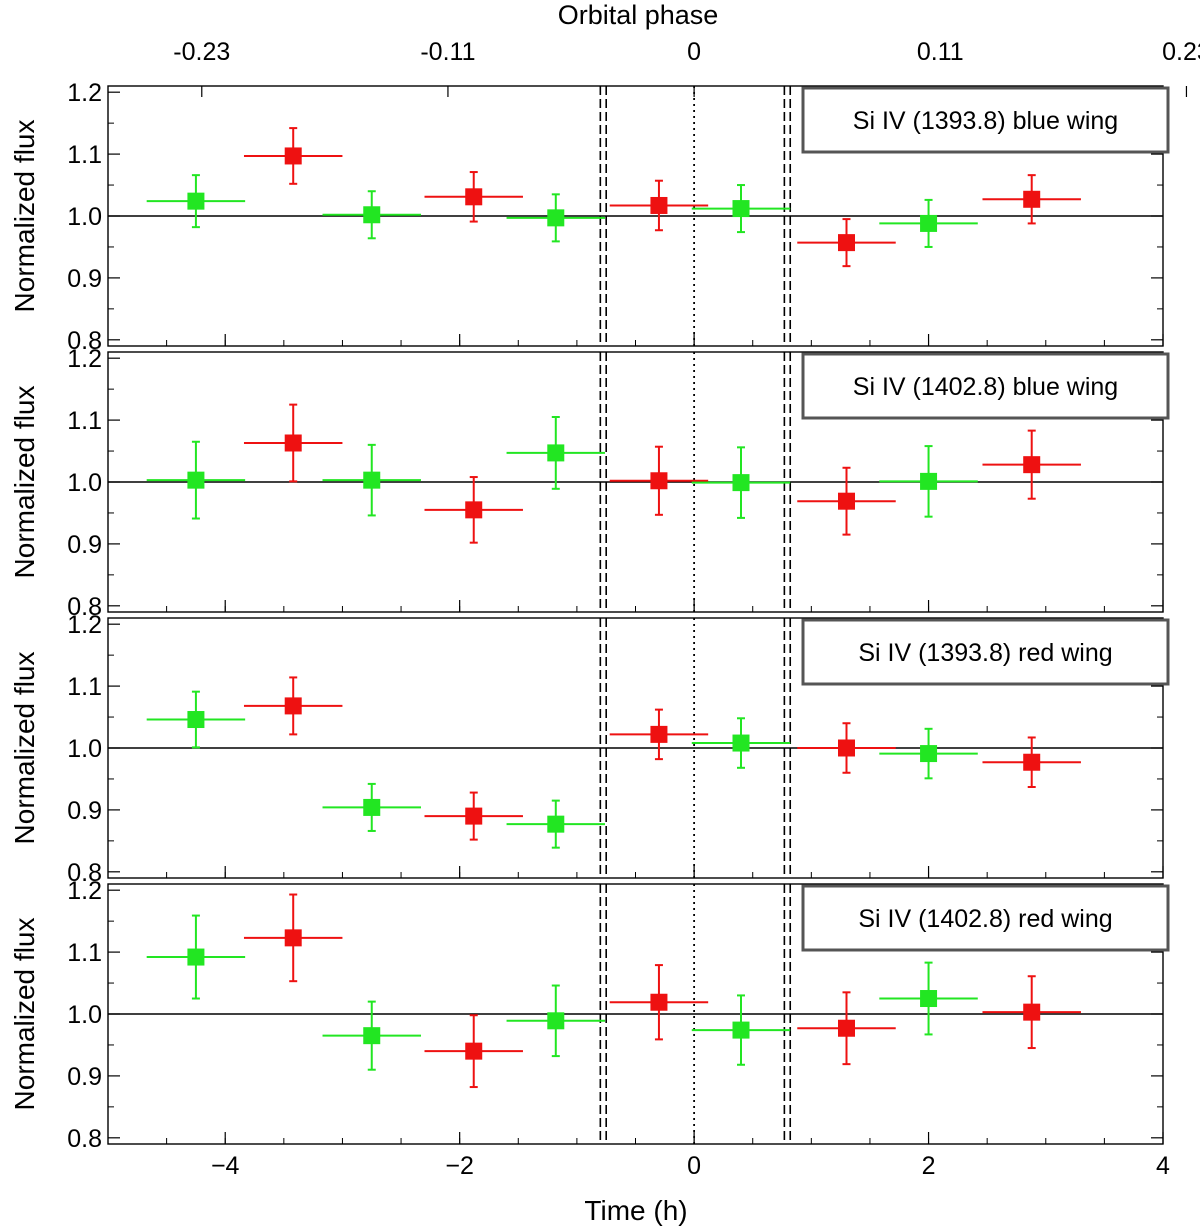  Describe the element at coordinates (1181, 52) in the screenshot. I see `top-tick-label: 0.23` at that location.